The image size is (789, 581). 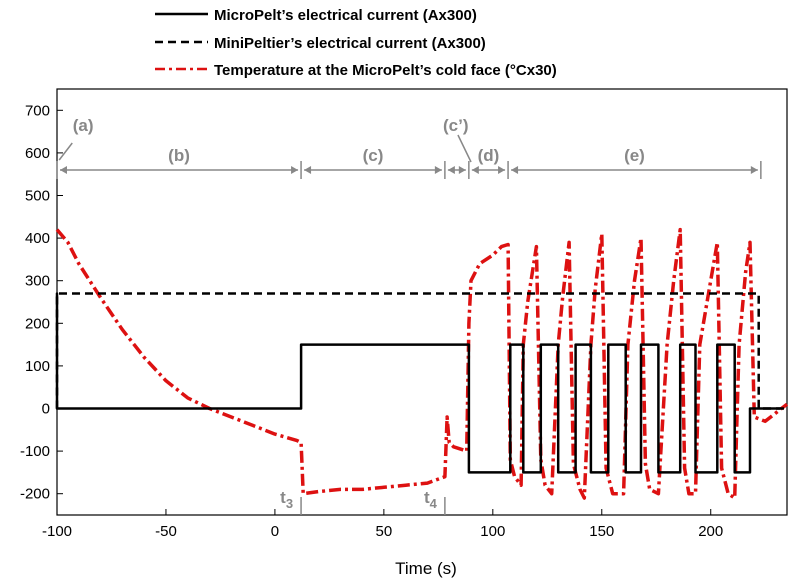 I want to click on phase-a-pointer, so click(x=65, y=151).